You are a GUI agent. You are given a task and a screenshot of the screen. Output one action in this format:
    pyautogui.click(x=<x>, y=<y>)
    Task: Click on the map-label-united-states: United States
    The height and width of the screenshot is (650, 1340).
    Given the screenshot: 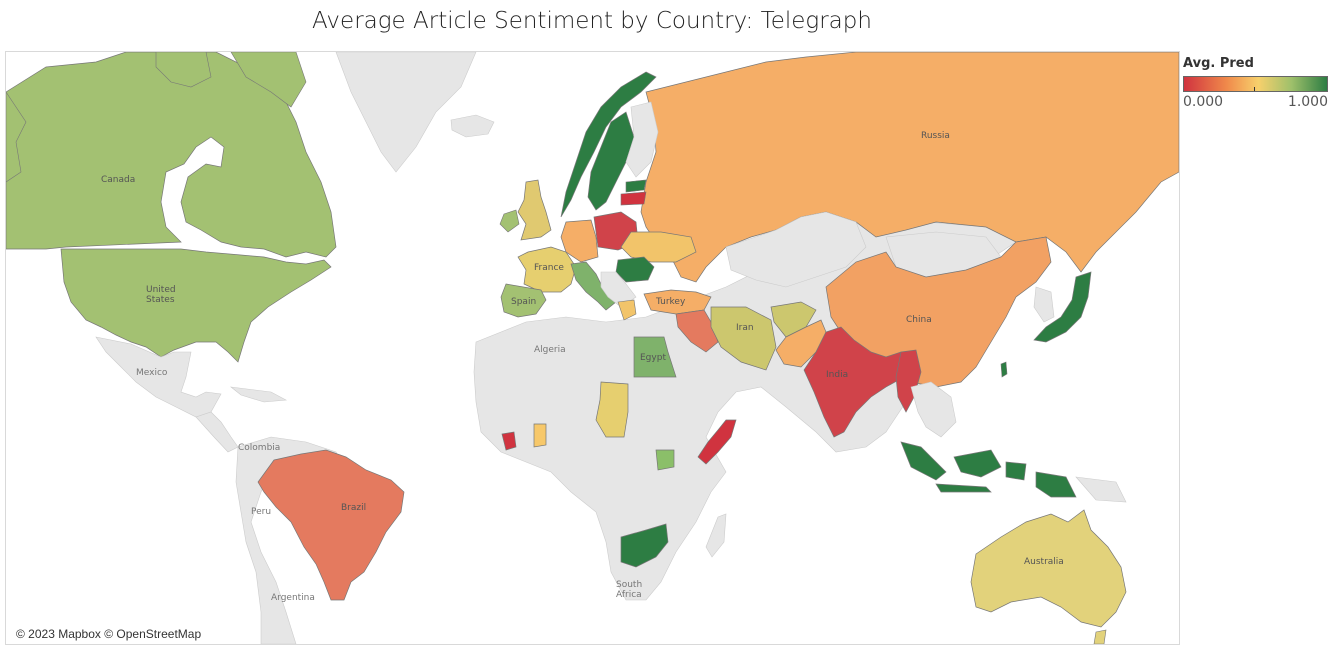 What is the action you would take?
    pyautogui.click(x=161, y=295)
    